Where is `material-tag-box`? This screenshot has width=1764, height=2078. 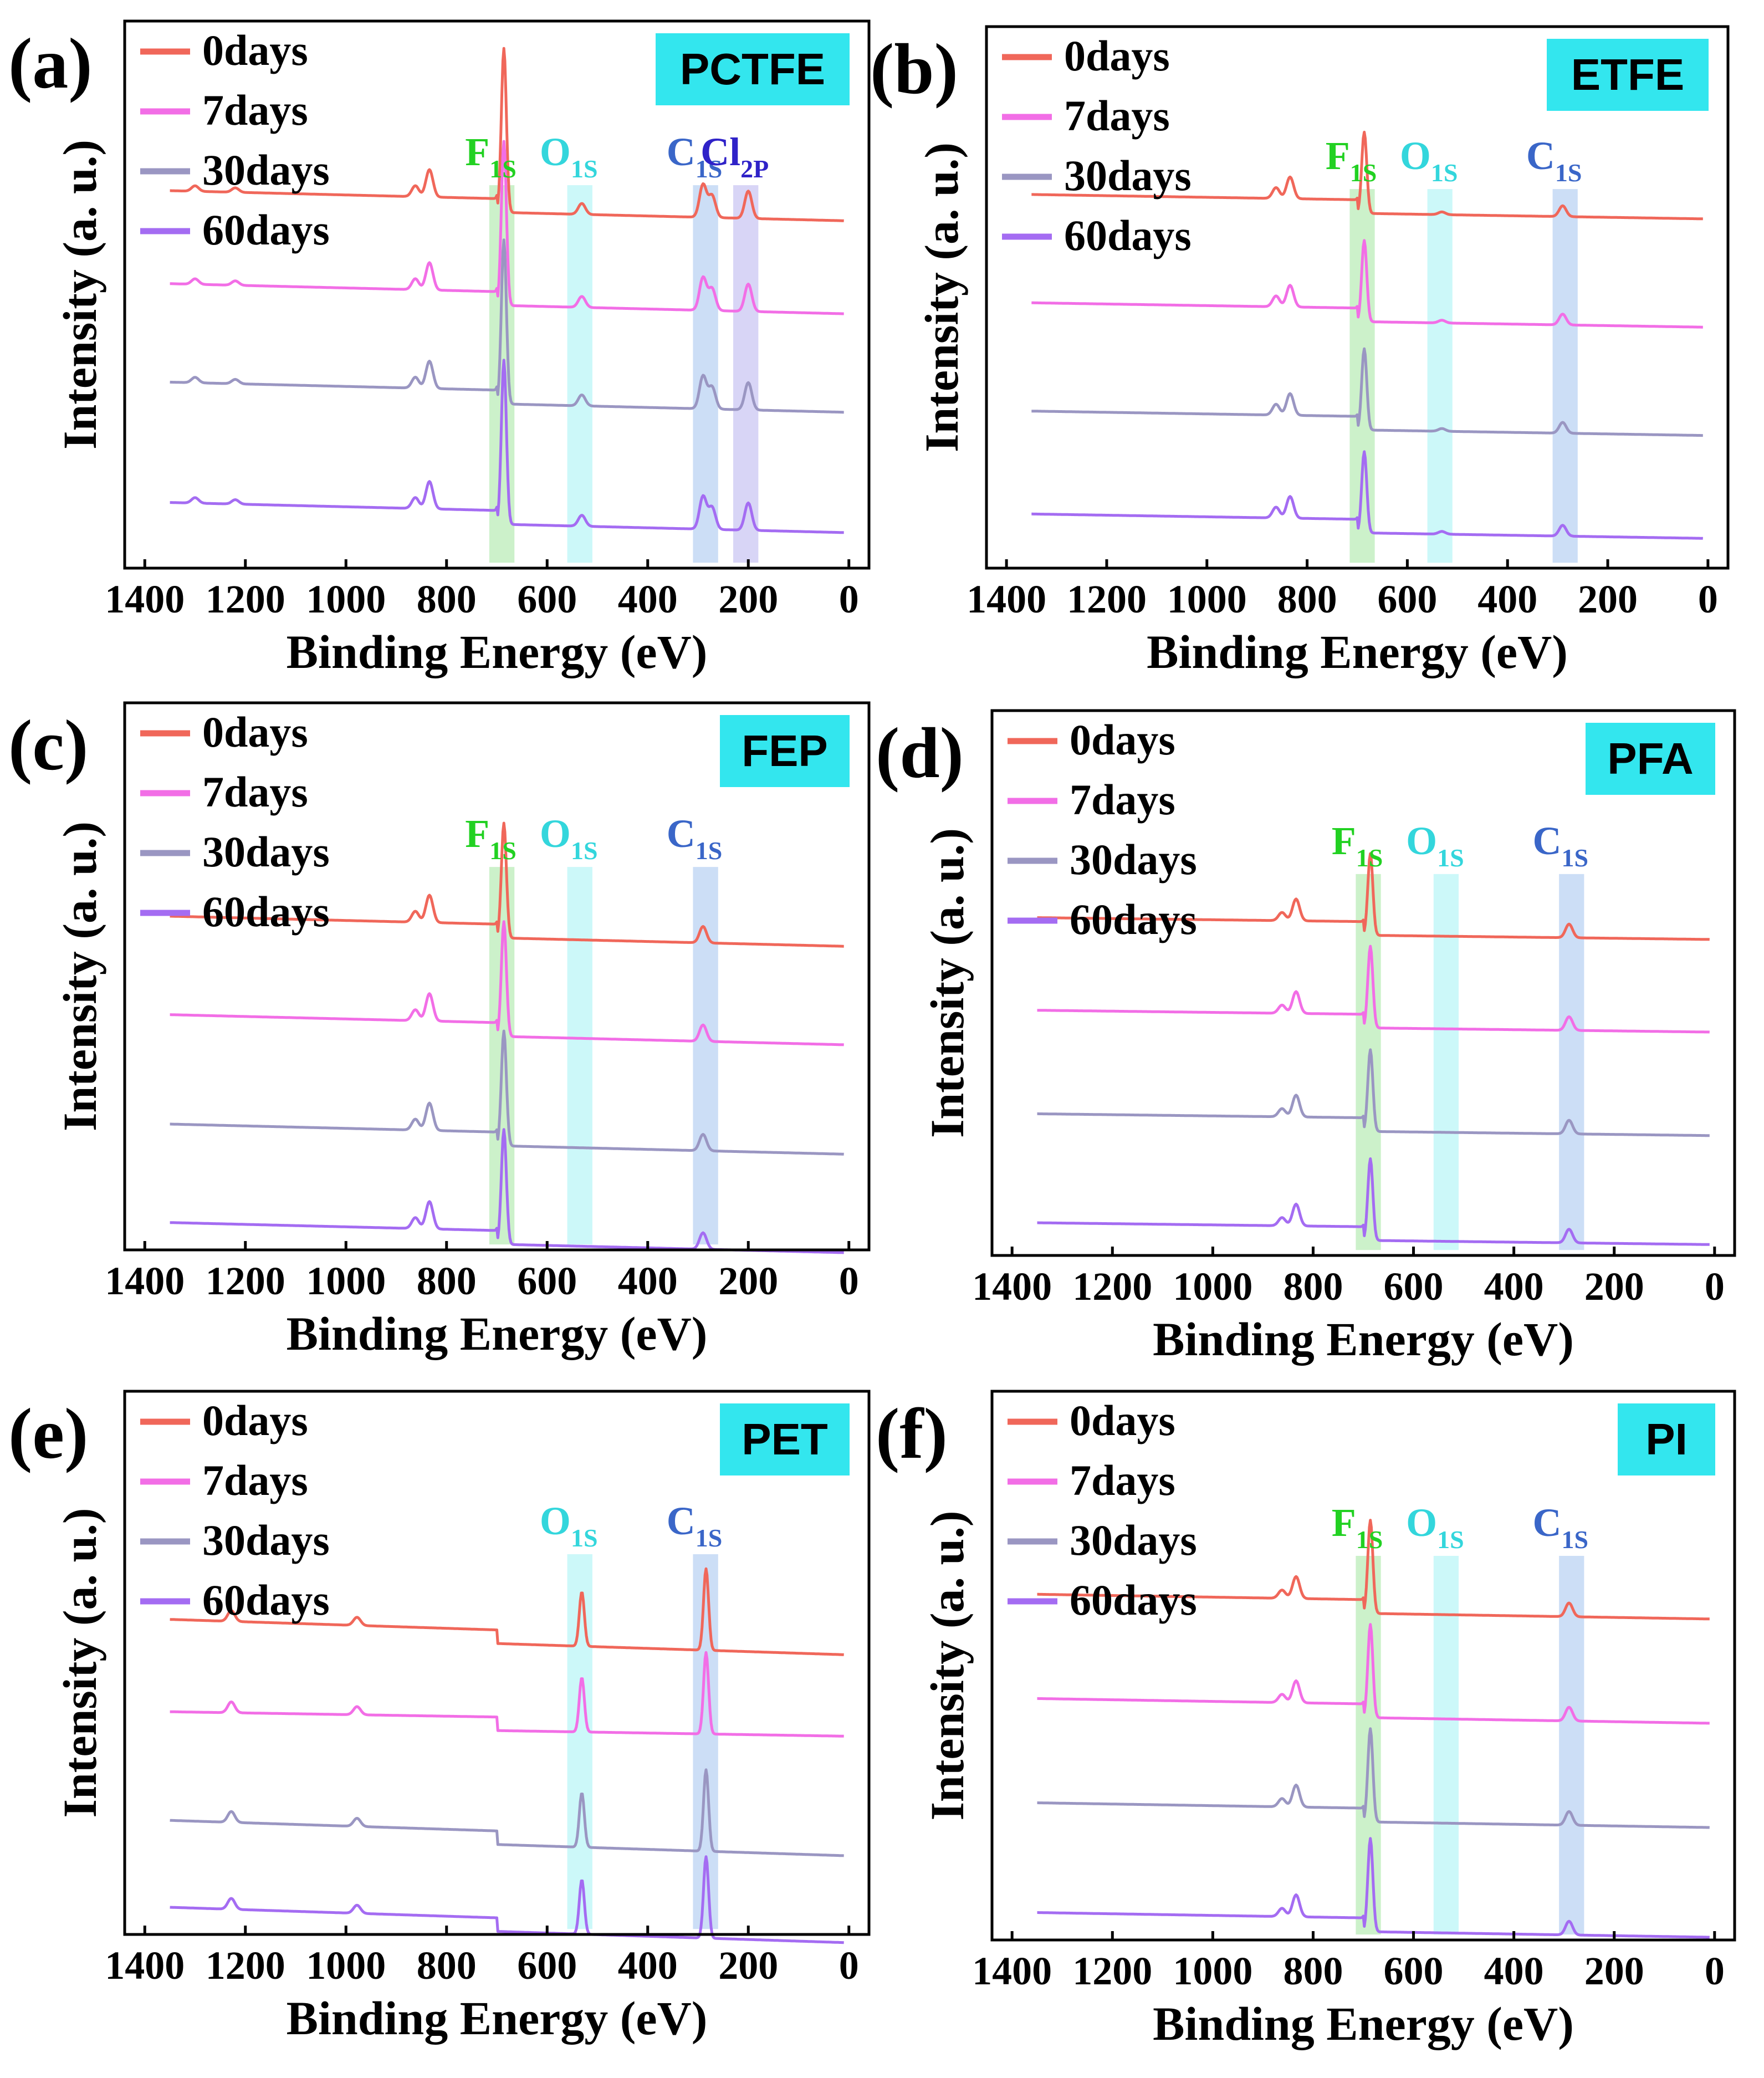 material-tag-box is located at coordinates (1628, 75).